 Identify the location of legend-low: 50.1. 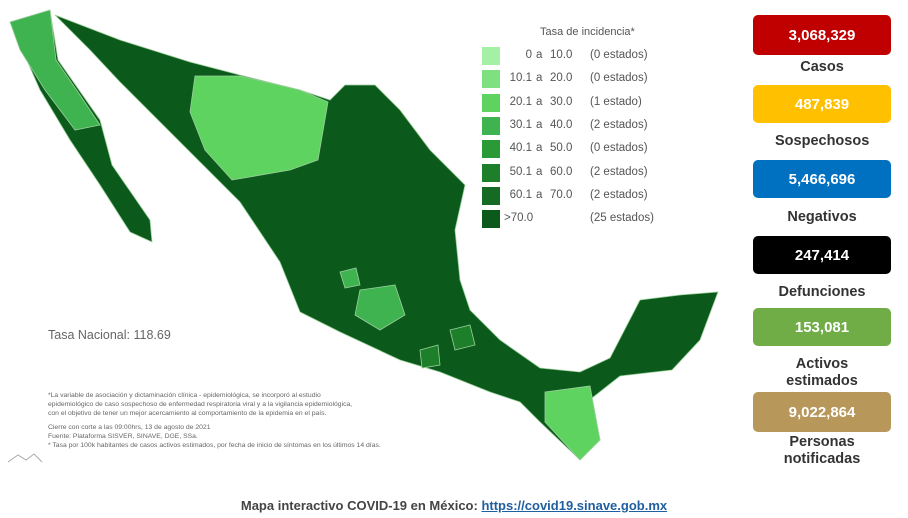
(520, 171).